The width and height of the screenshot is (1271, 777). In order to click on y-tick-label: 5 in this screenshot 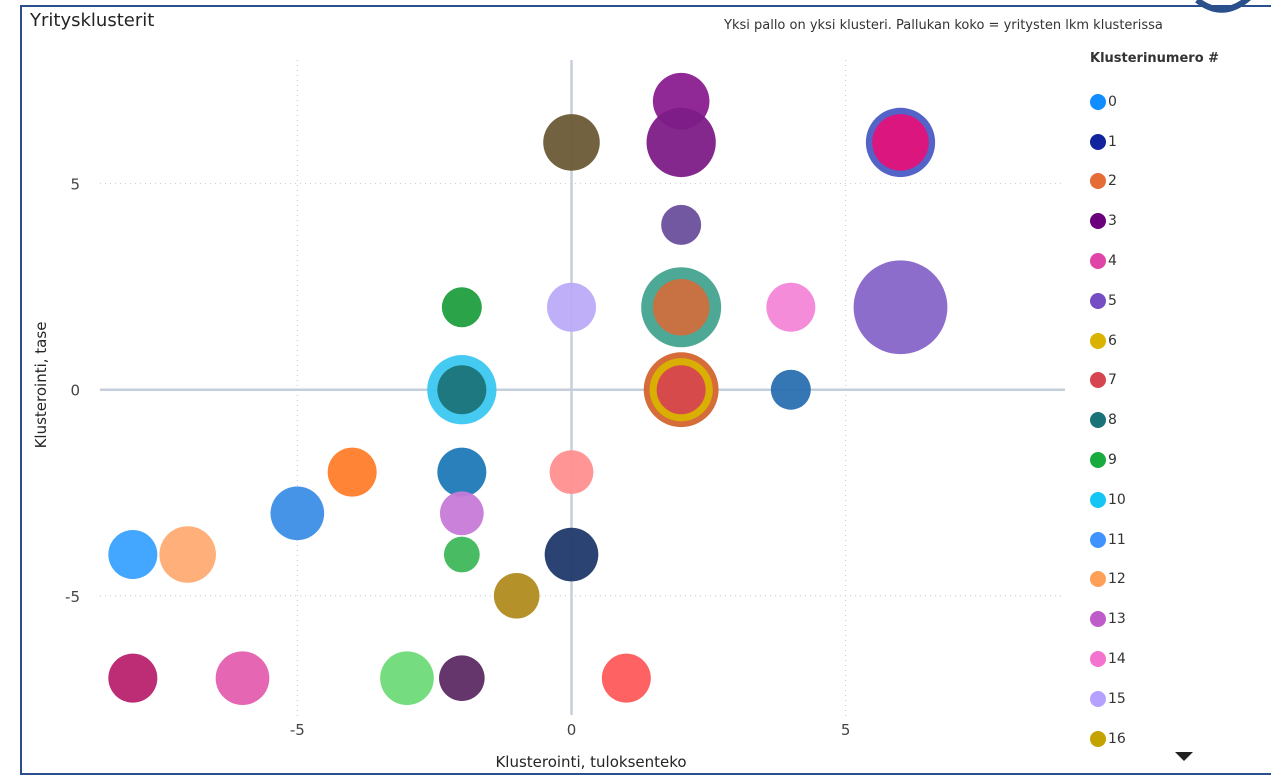, I will do `click(75, 185)`.